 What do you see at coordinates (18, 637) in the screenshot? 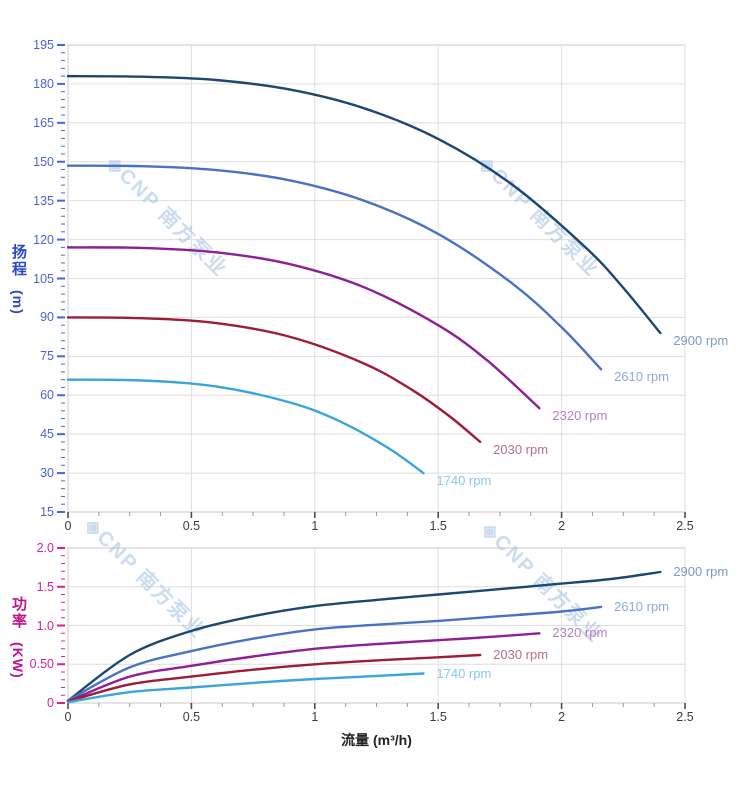
I see `power-axis-title: 功率 (KW)` at bounding box center [18, 637].